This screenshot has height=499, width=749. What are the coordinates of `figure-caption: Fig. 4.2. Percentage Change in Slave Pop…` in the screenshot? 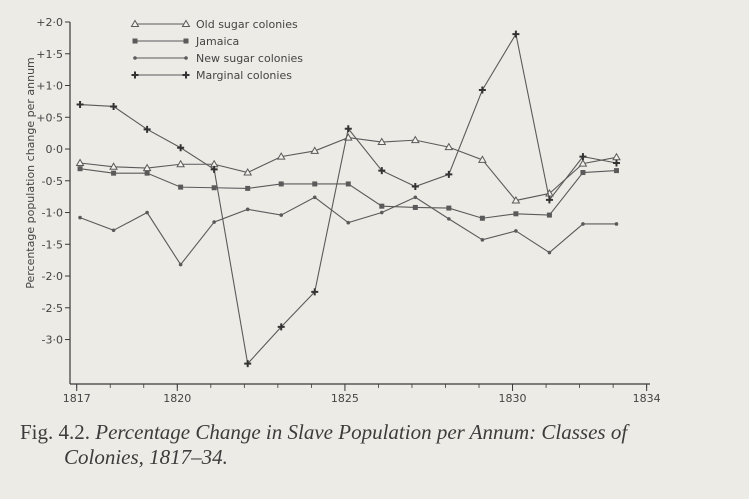 It's located at (377, 445).